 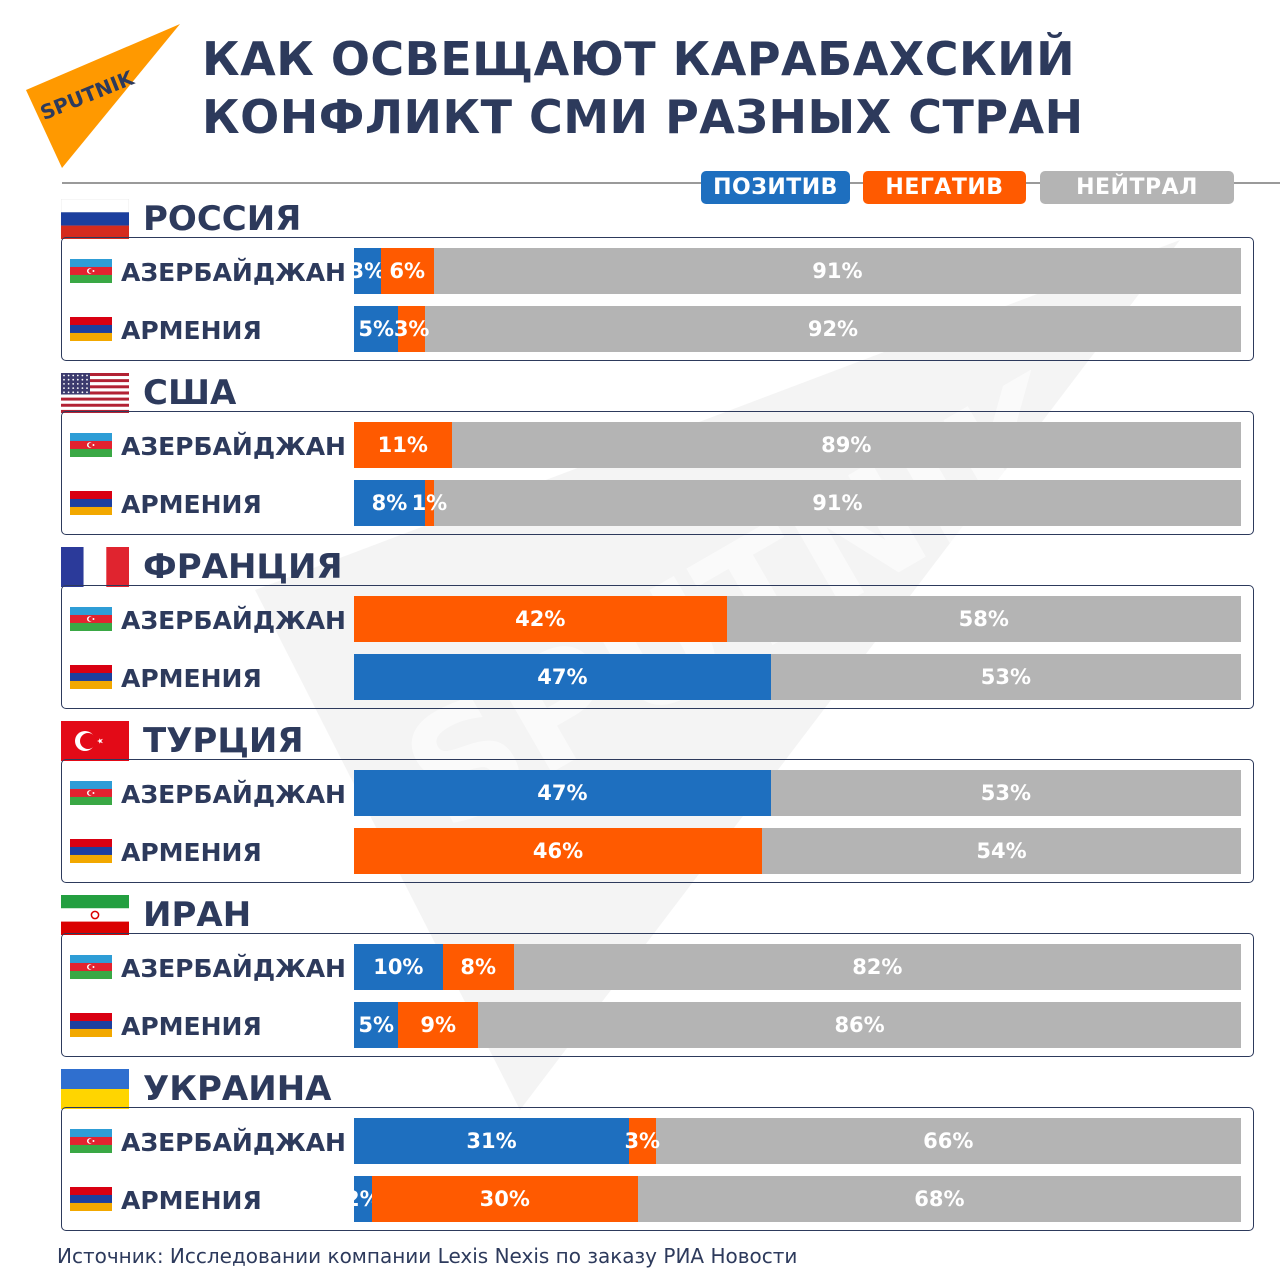 What do you see at coordinates (797, 619) in the screenshot?
I see `bar-france-azerbaijan: 42% 58%` at bounding box center [797, 619].